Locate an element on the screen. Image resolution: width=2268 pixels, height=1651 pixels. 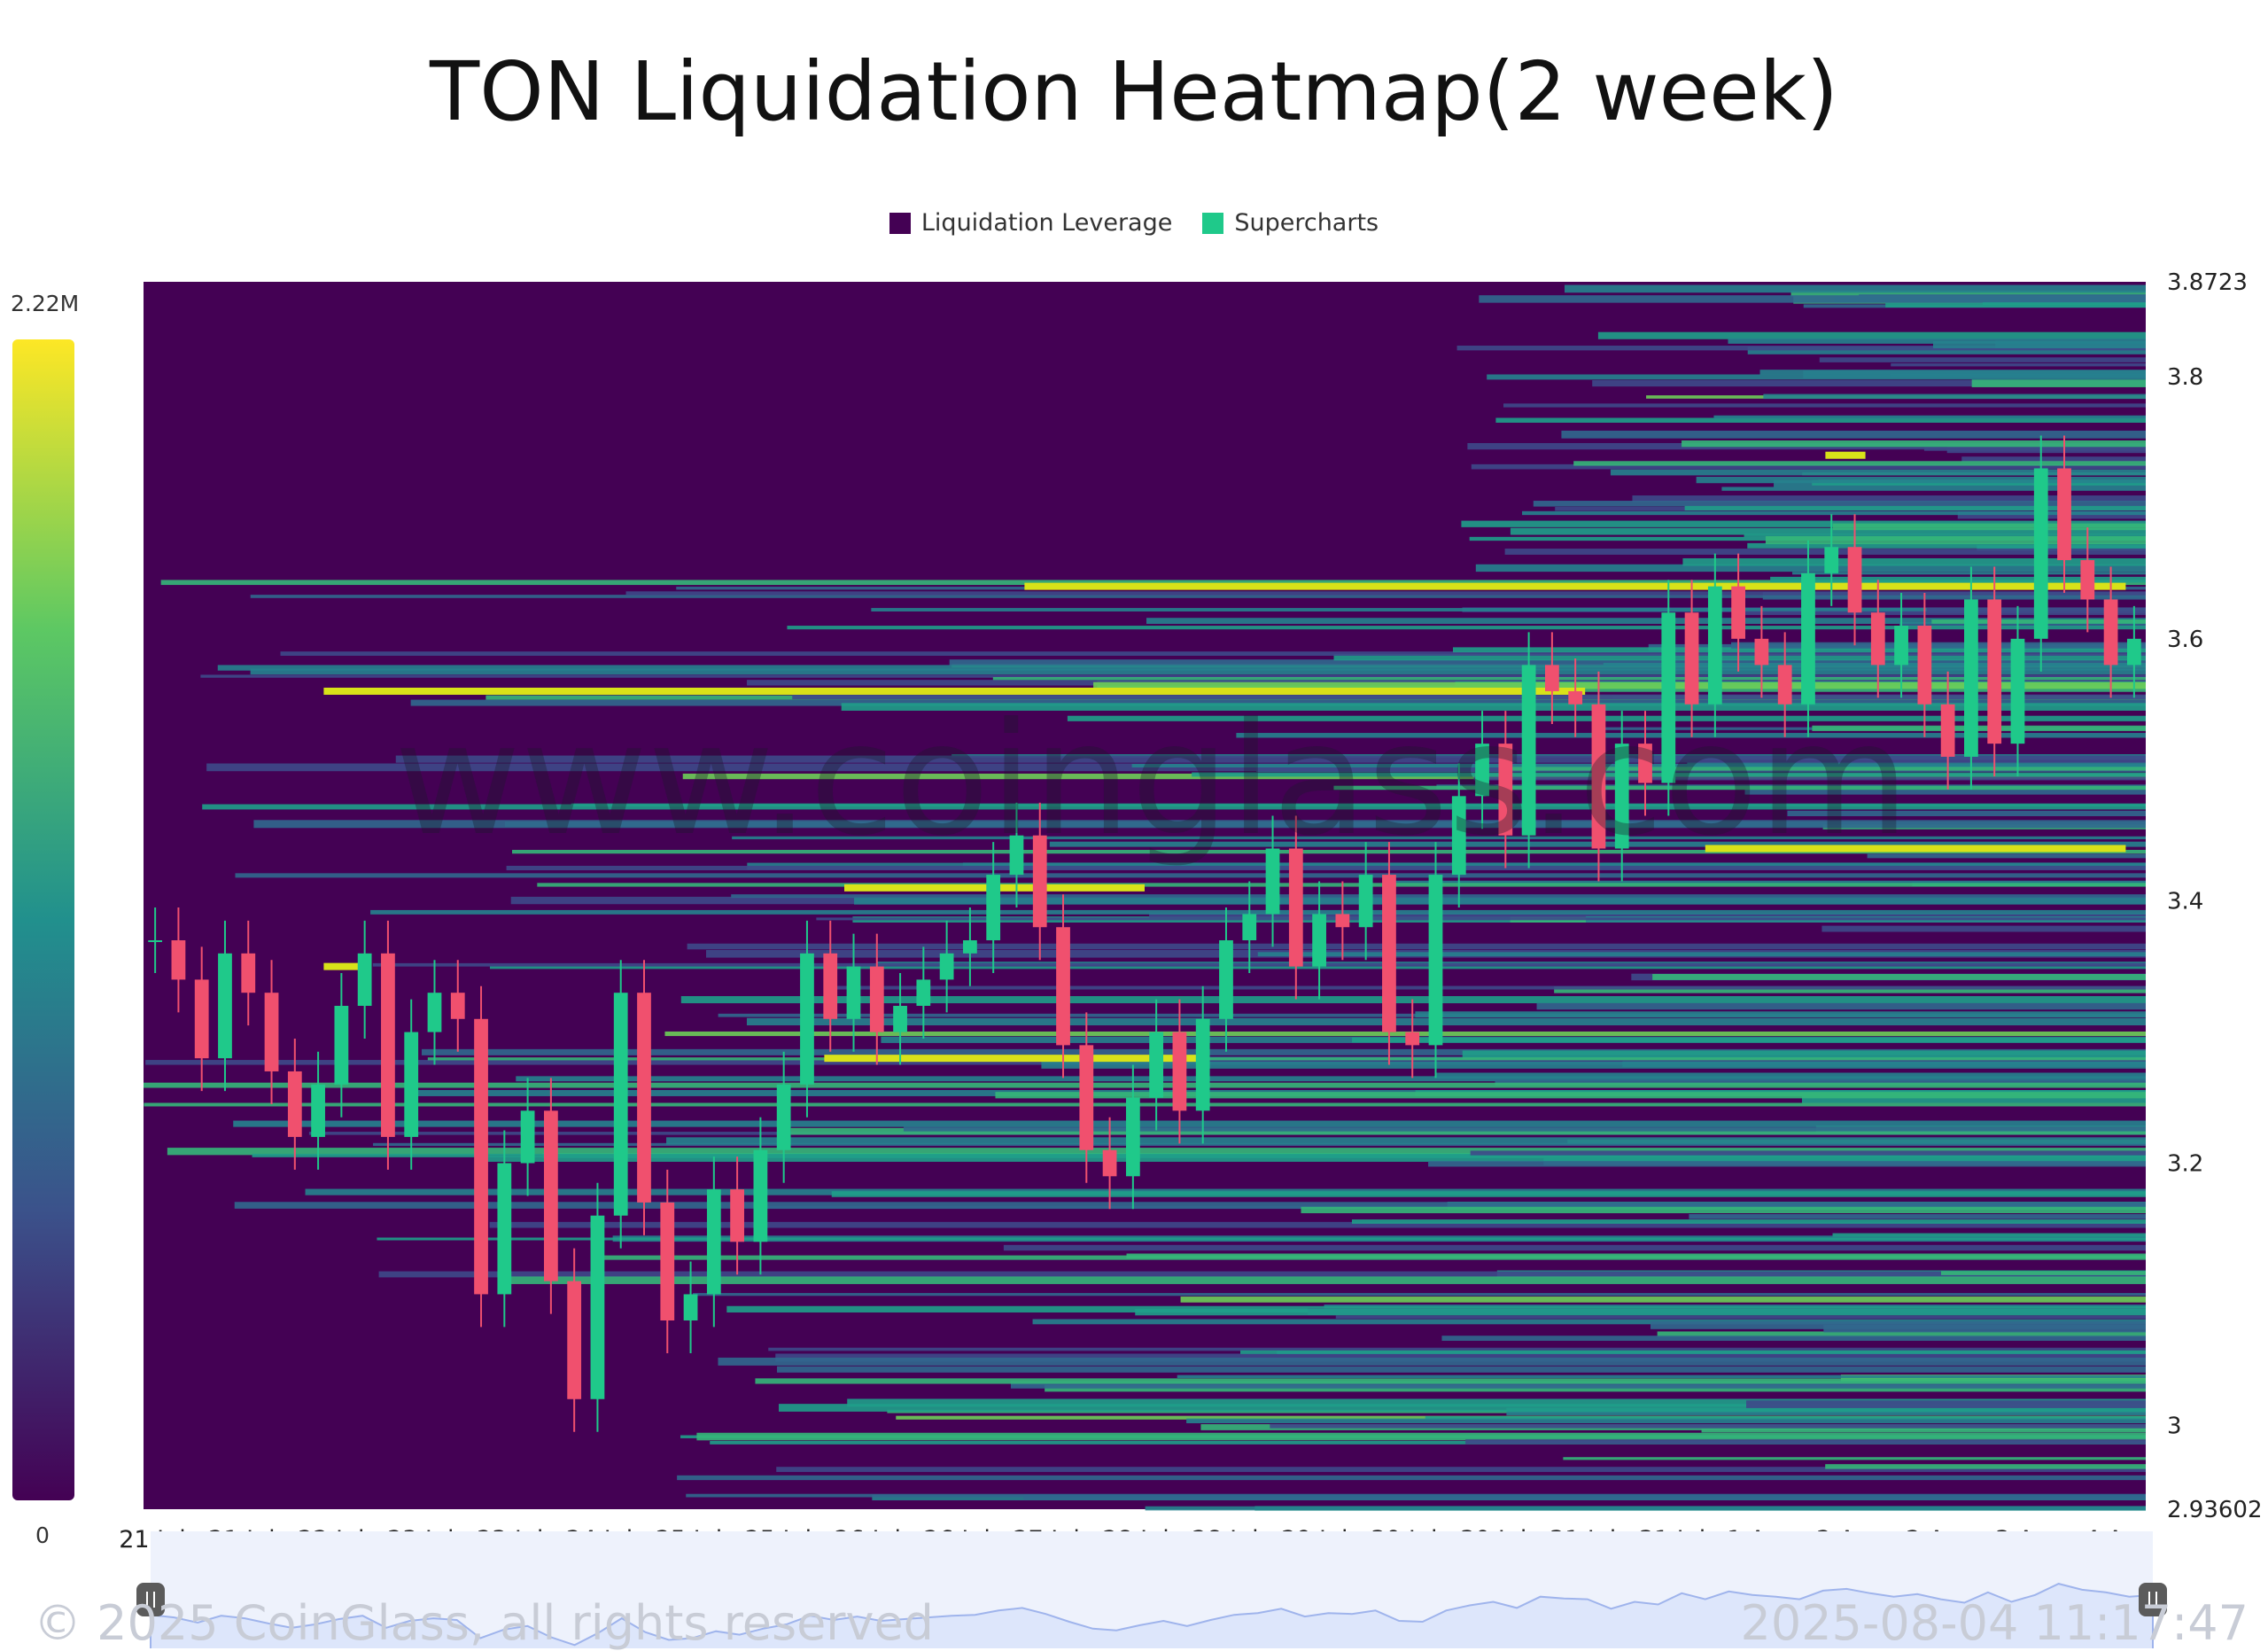
legend-label-liquidation-leverage: Liquidation Leverage is located at coordinates (1046, 223).